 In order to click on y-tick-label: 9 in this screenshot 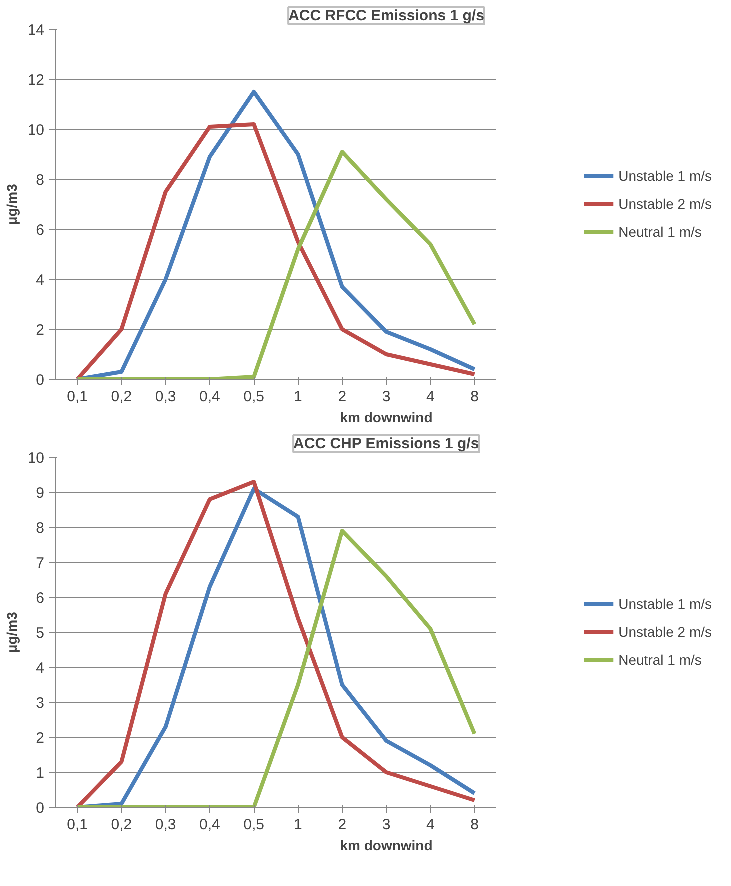, I will do `click(40, 493)`.